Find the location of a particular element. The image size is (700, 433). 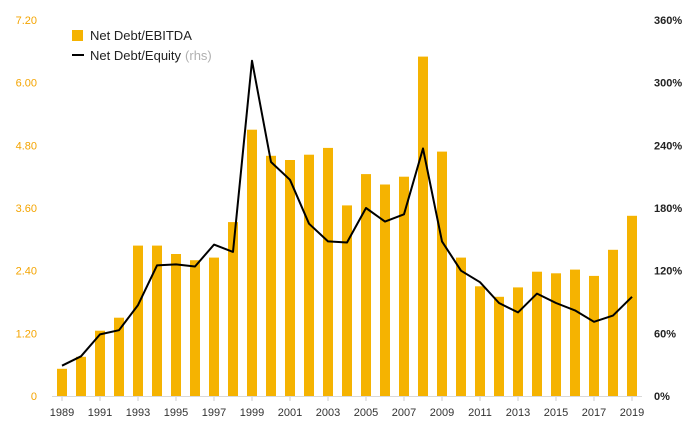

x-tick-label: 2005 is located at coordinates (366, 413).